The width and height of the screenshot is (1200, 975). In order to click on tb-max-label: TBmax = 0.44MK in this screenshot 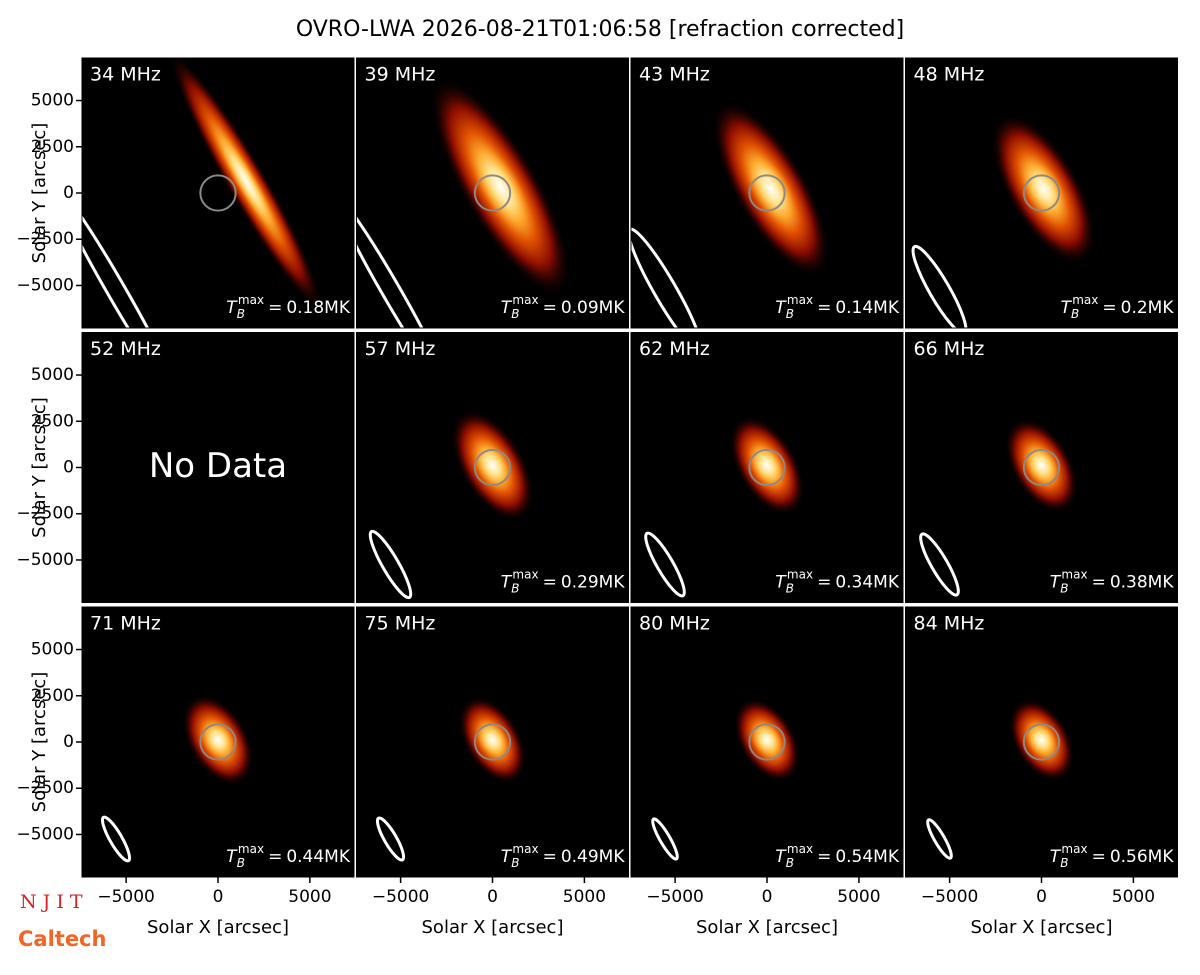, I will do `click(288, 856)`.